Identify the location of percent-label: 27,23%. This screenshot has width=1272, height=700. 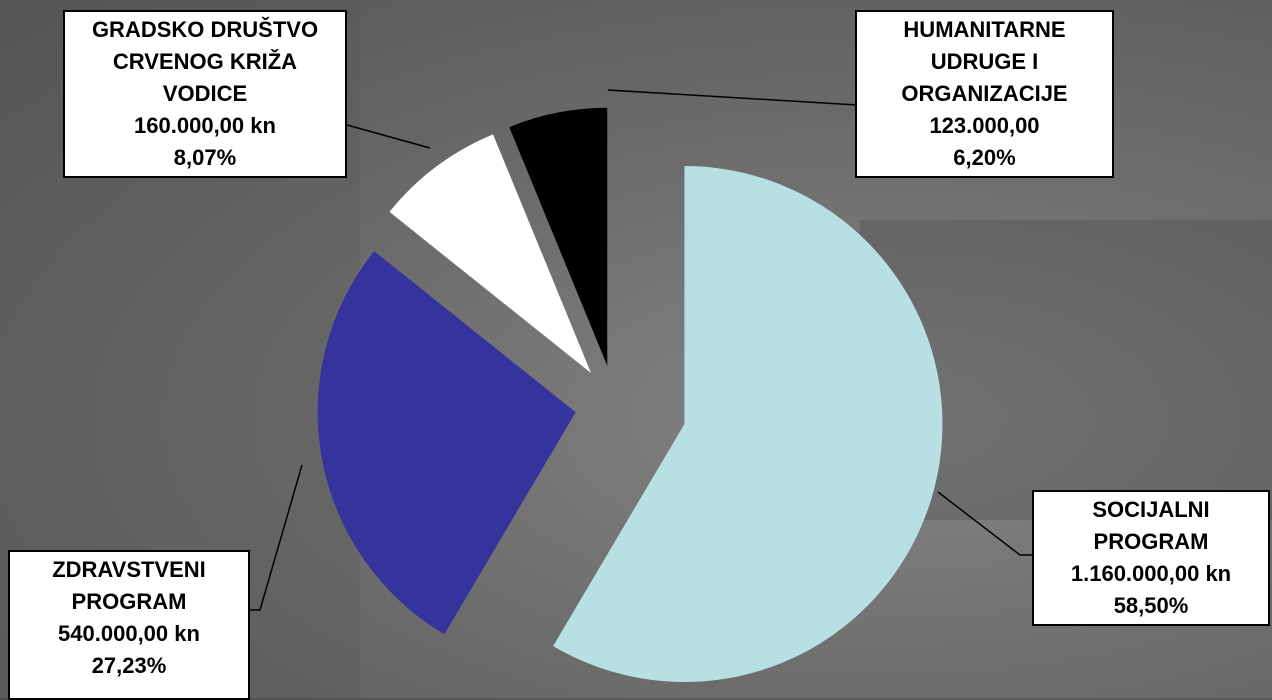
(129, 665).